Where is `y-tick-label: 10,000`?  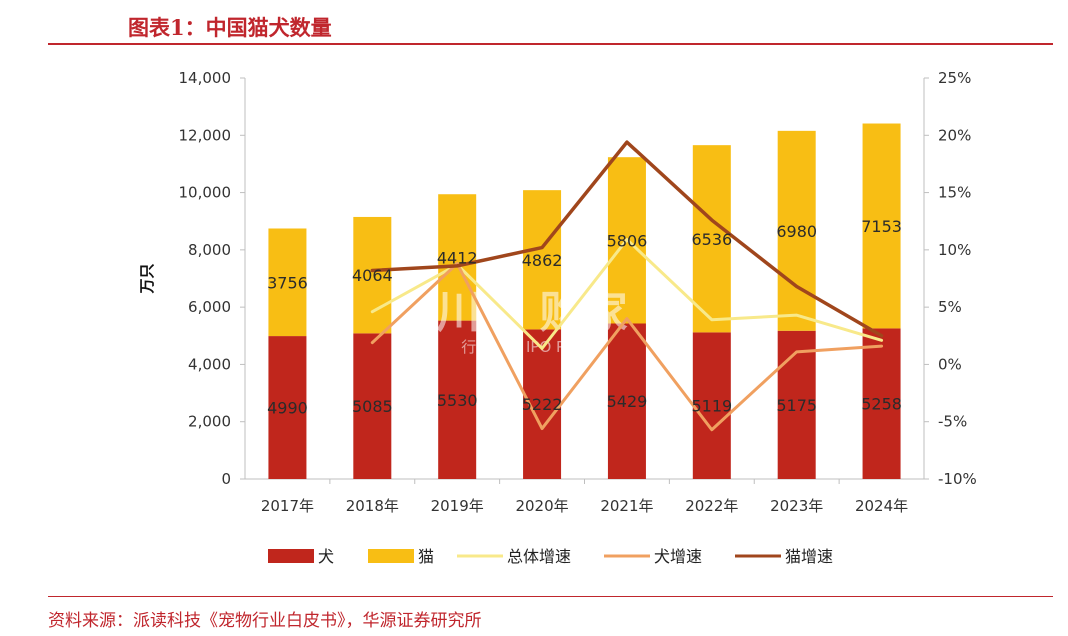
y-tick-label: 10,000 is located at coordinates (205, 193).